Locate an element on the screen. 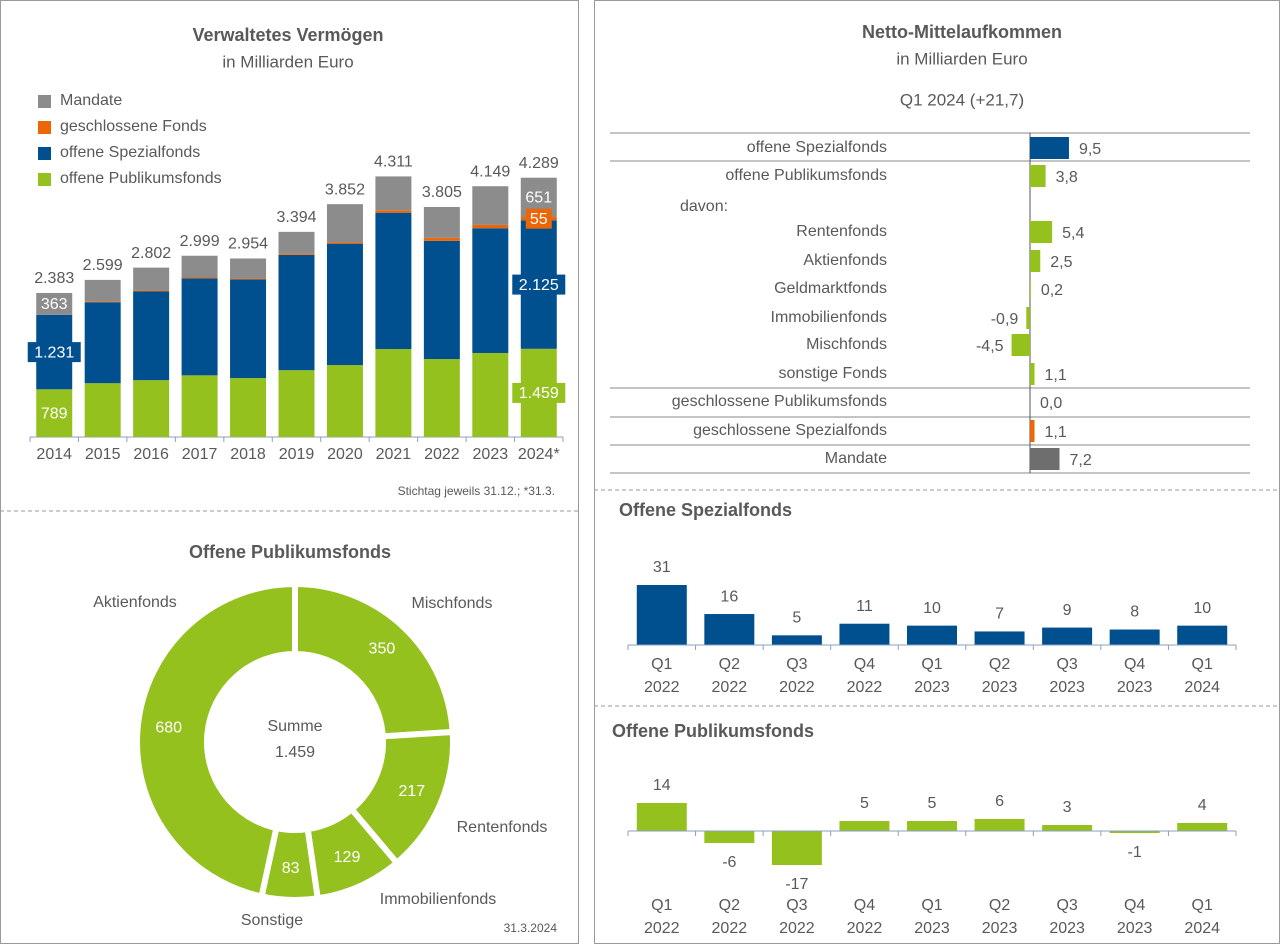  value-label: 31 is located at coordinates (662, 567).